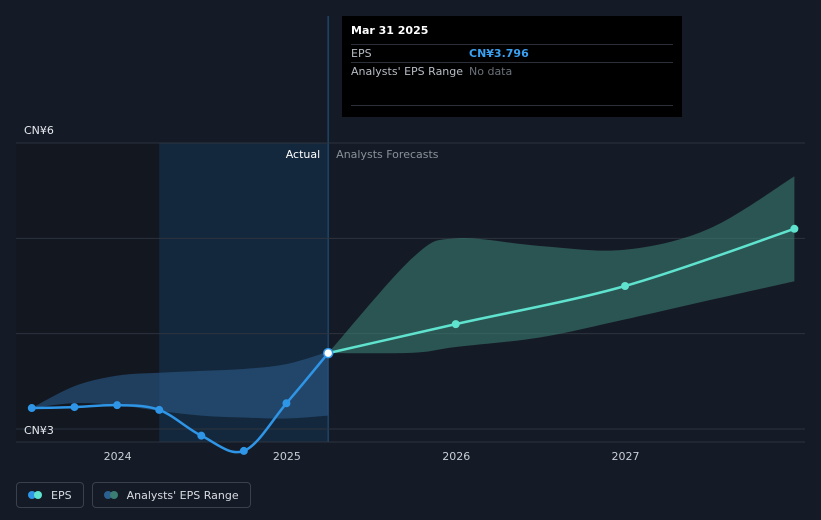  Describe the element at coordinates (180, 385) in the screenshot. I see `eps-range-band-actual` at that location.